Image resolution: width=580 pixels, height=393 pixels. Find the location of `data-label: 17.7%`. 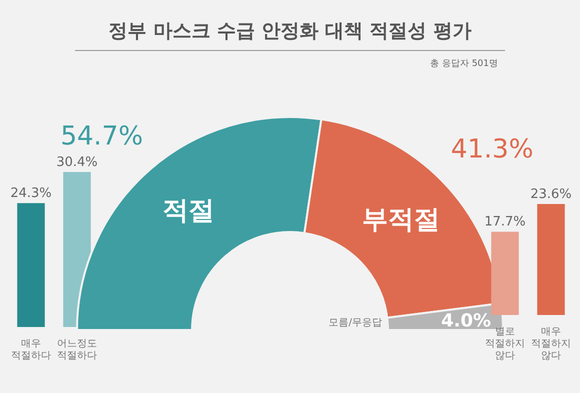

data-label: 17.7% is located at coordinates (505, 222).